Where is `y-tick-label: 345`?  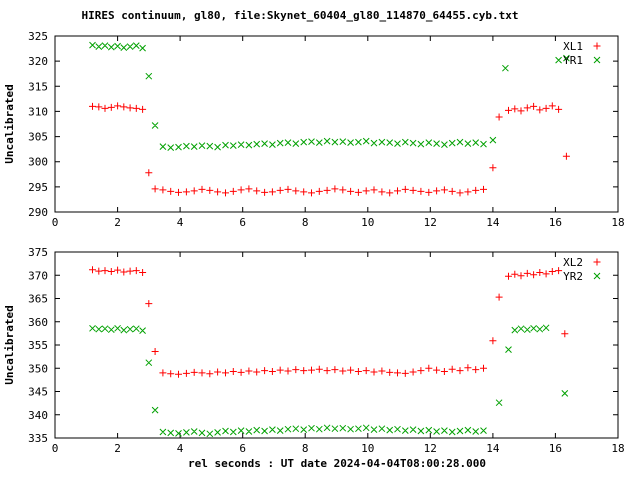 y-tick-label: 345 is located at coordinates (38, 392).